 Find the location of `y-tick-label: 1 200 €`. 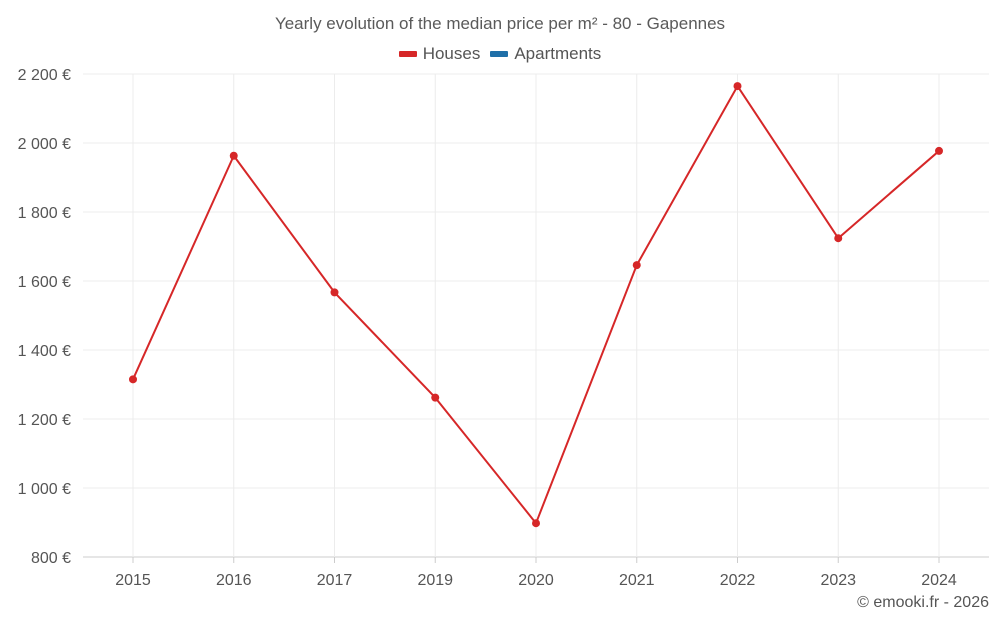

y-tick-label: 1 200 € is located at coordinates (44, 420).